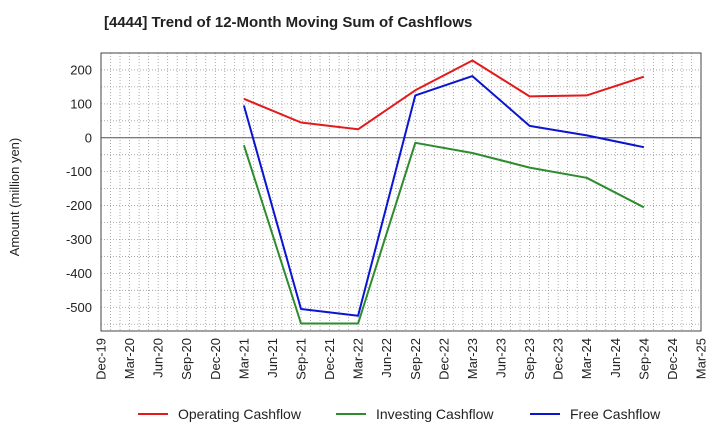 Image resolution: width=720 pixels, height=440 pixels. What do you see at coordinates (79, 171) in the screenshot?
I see `y-tick-label: -100` at bounding box center [79, 171].